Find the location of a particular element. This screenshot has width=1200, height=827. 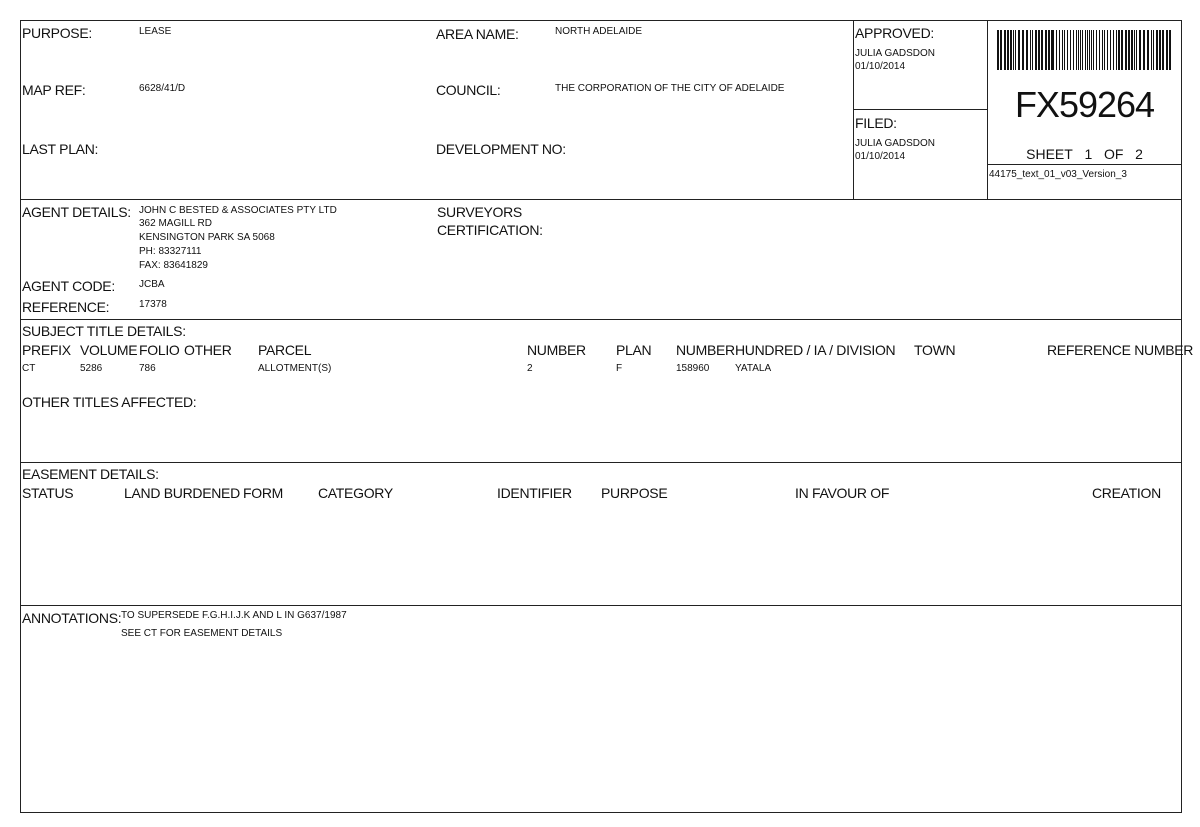

map-ref-label: MAP REF: is located at coordinates (54, 90).